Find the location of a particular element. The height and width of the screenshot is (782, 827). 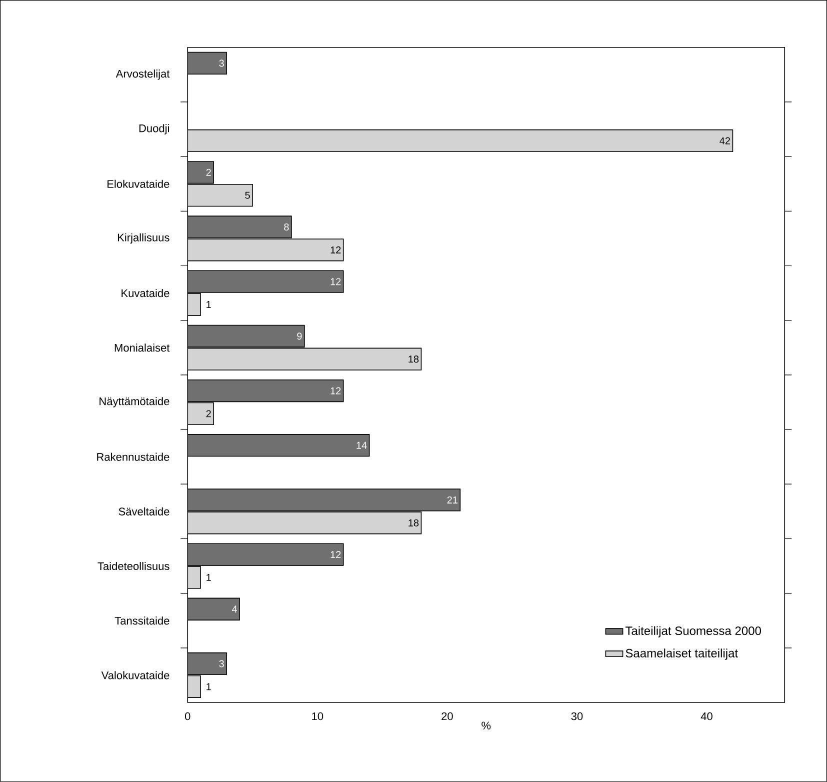

data-label: 42 is located at coordinates (725, 140).